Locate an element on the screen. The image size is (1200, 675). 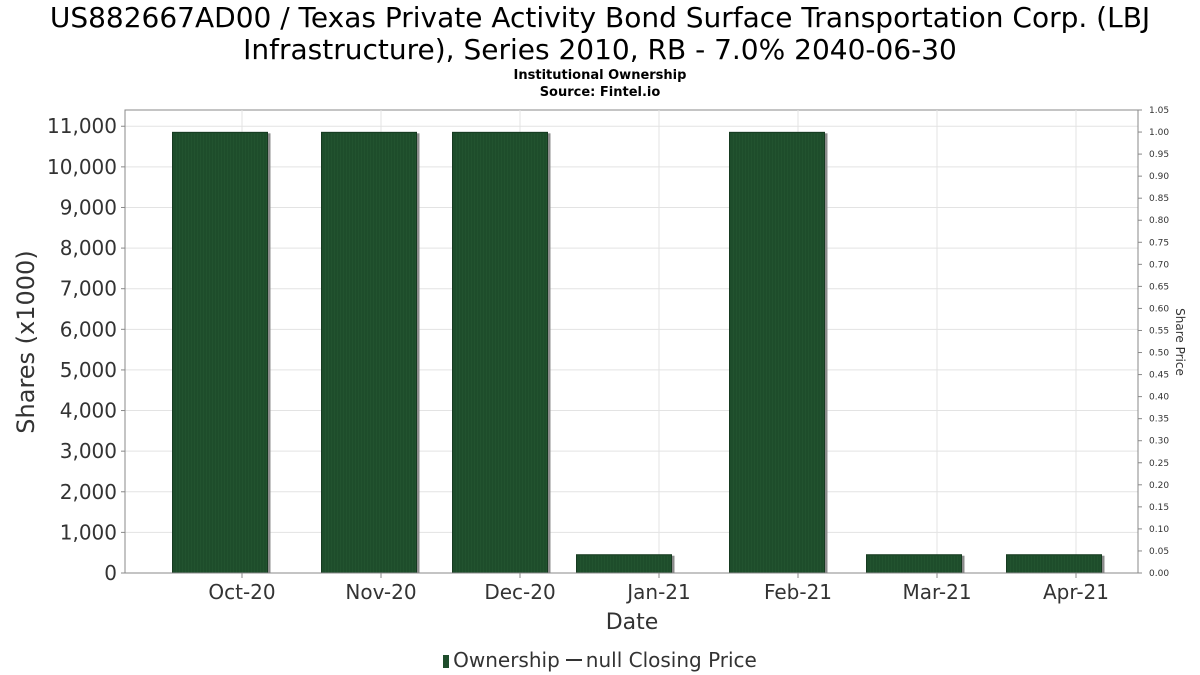
x-tick-label: Mar-21 is located at coordinates (936, 592).